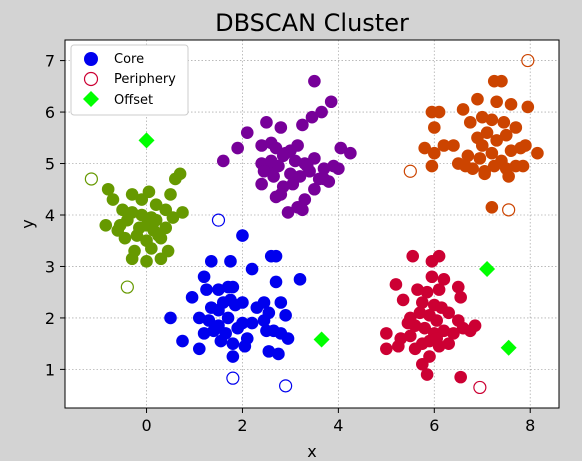 This screenshot has height=461, width=582. I want to click on offset-point, so click(321, 339).